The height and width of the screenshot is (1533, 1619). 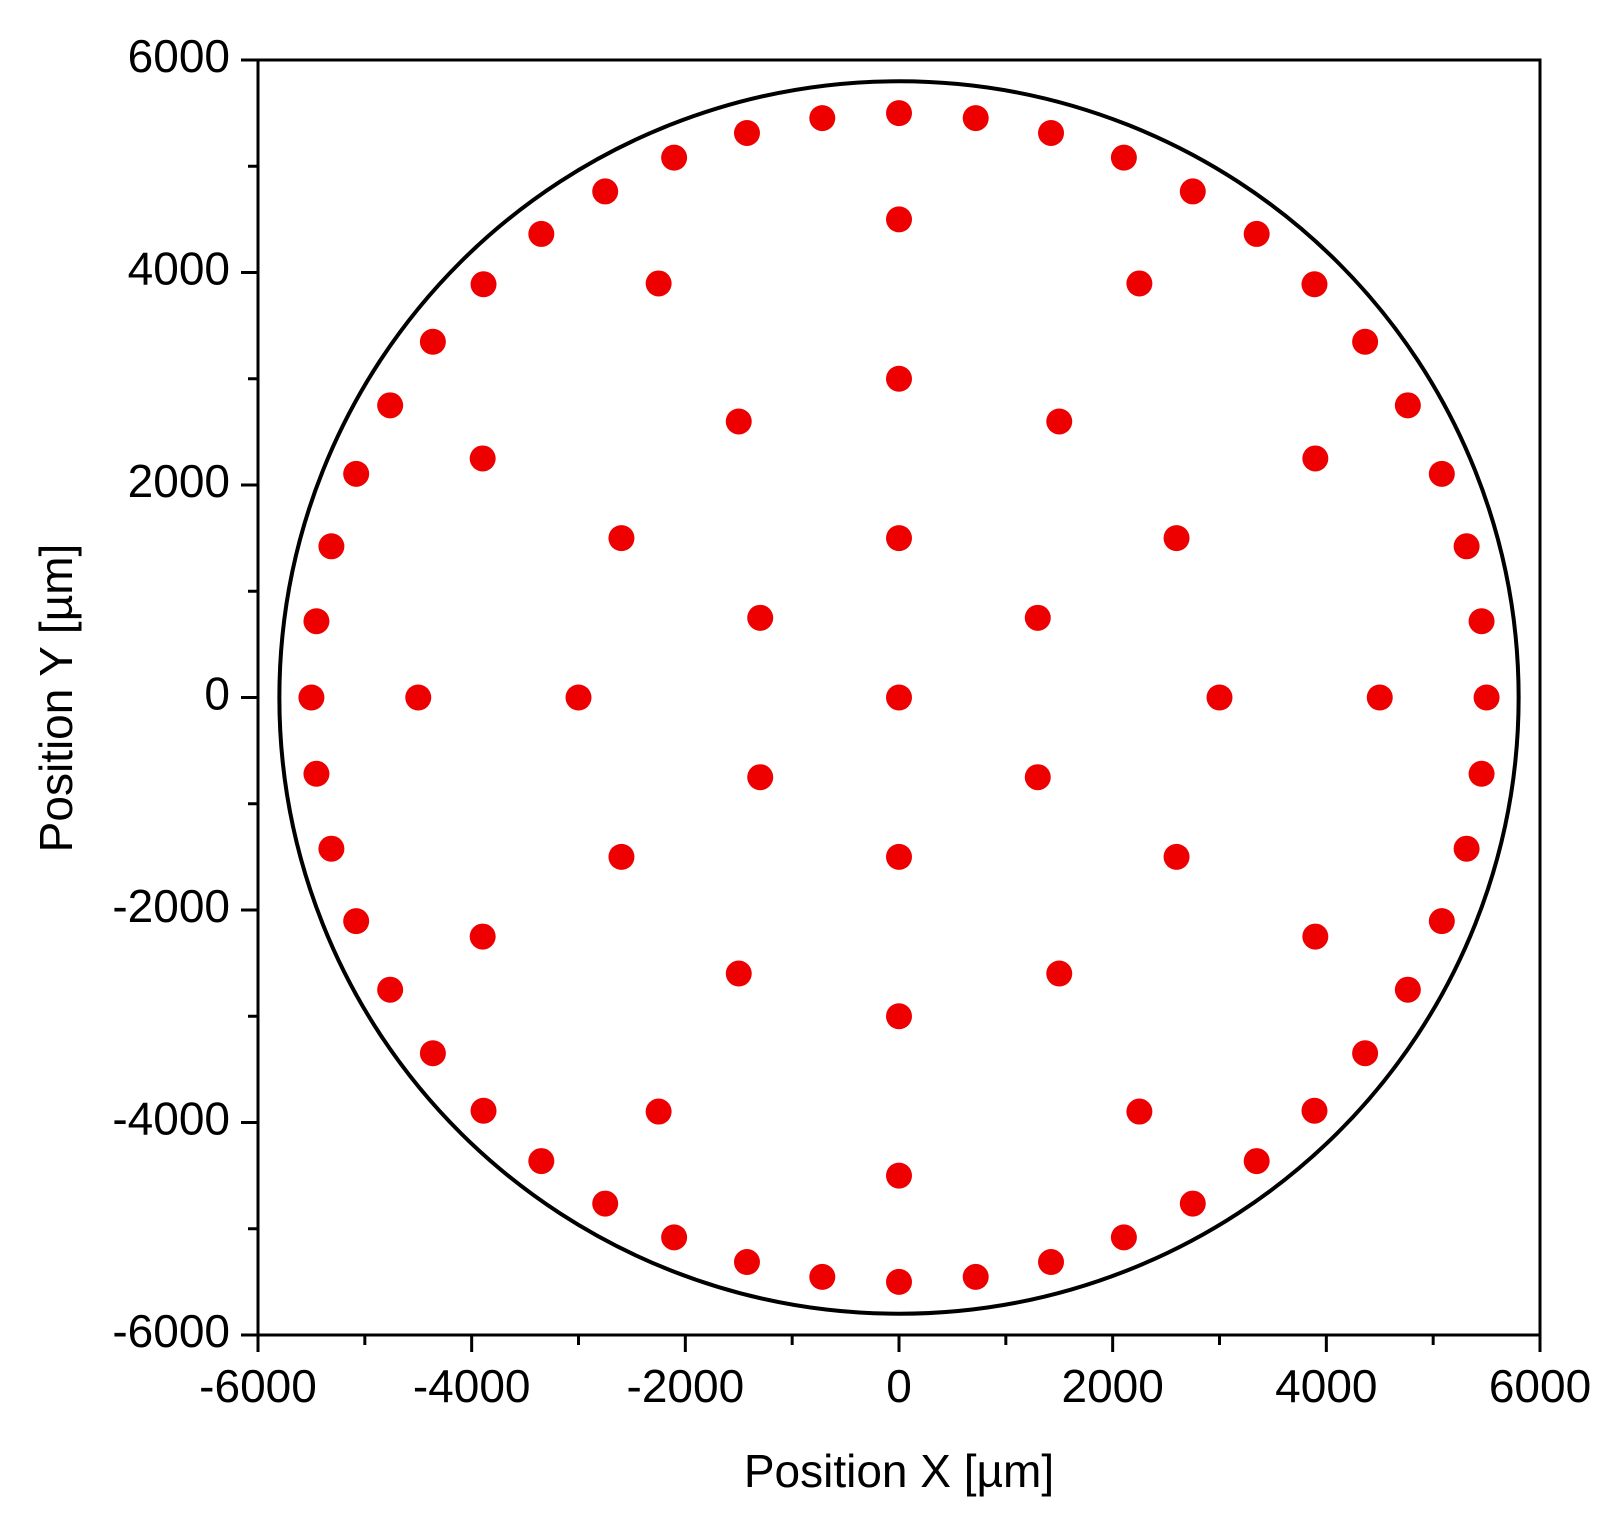 I want to click on y-axis-title: Position Y [µm], so click(x=56, y=698).